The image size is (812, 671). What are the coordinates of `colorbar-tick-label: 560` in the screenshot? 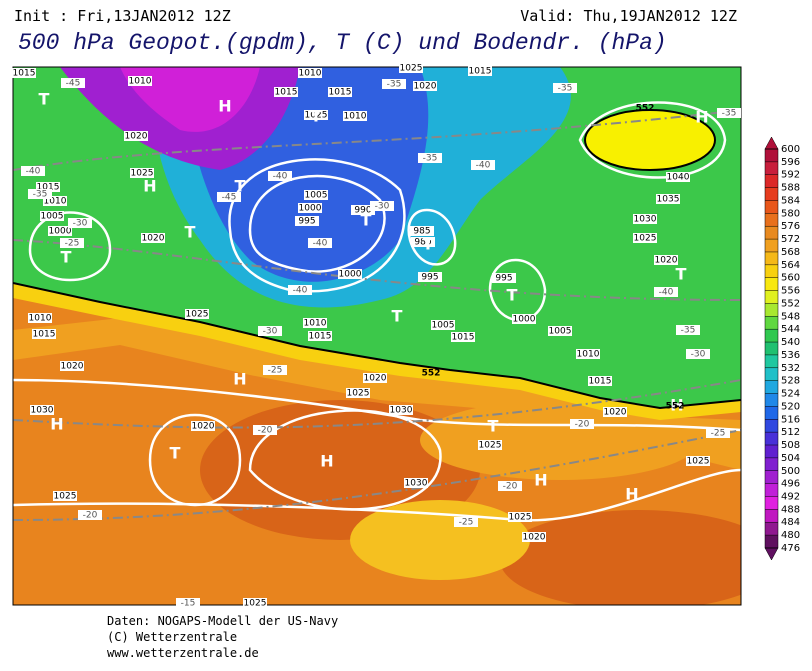 It's located at (790, 278).